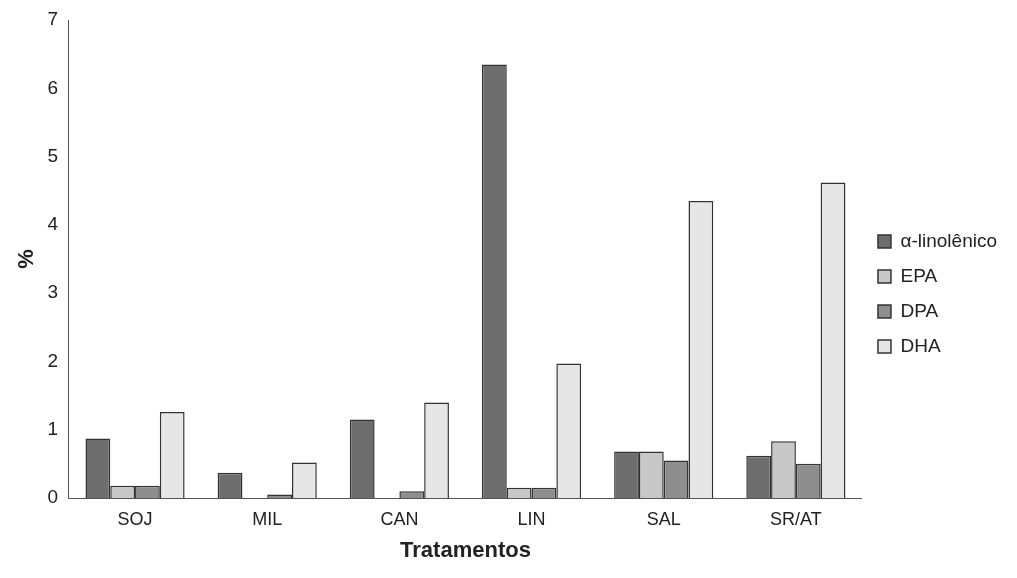  I want to click on y-tick-label: 6, so click(52, 87).